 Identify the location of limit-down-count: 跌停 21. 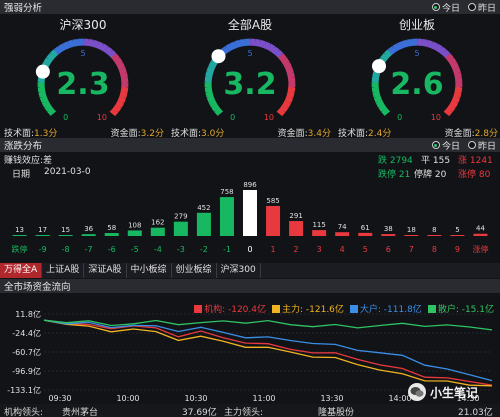
(394, 175).